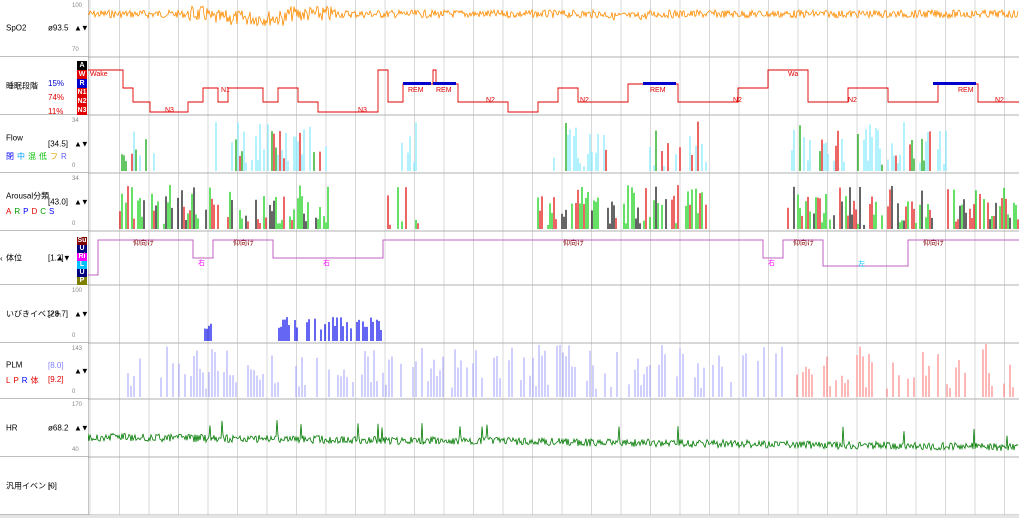 The height and width of the screenshot is (518, 1019). What do you see at coordinates (77, 349) in the screenshot?
I see `axis-max-label: 143` at bounding box center [77, 349].